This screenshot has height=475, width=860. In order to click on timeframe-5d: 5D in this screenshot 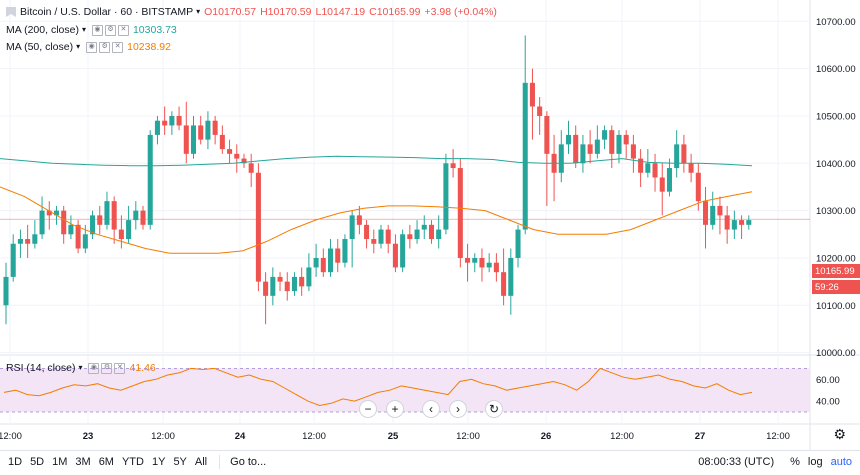, I will do `click(37, 462)`.